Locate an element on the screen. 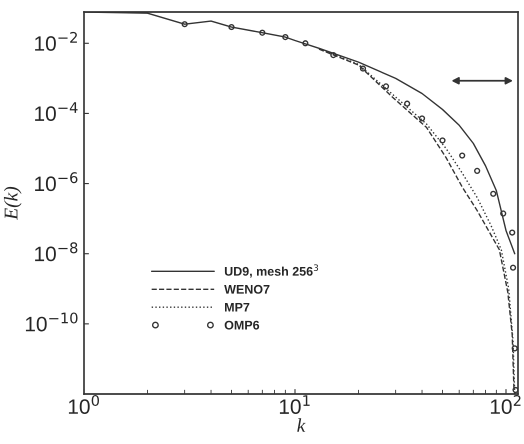 The width and height of the screenshot is (524, 444). legend-label: OMP6 is located at coordinates (242, 325).